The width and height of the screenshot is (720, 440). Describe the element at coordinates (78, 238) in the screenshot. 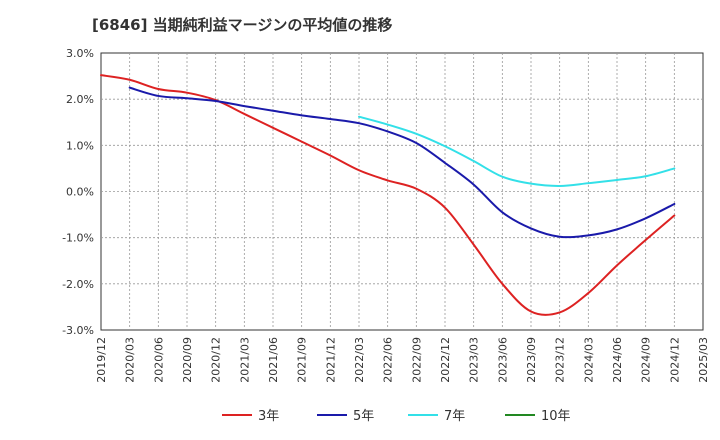

I see `y-tick-label: -1.0%` at that location.